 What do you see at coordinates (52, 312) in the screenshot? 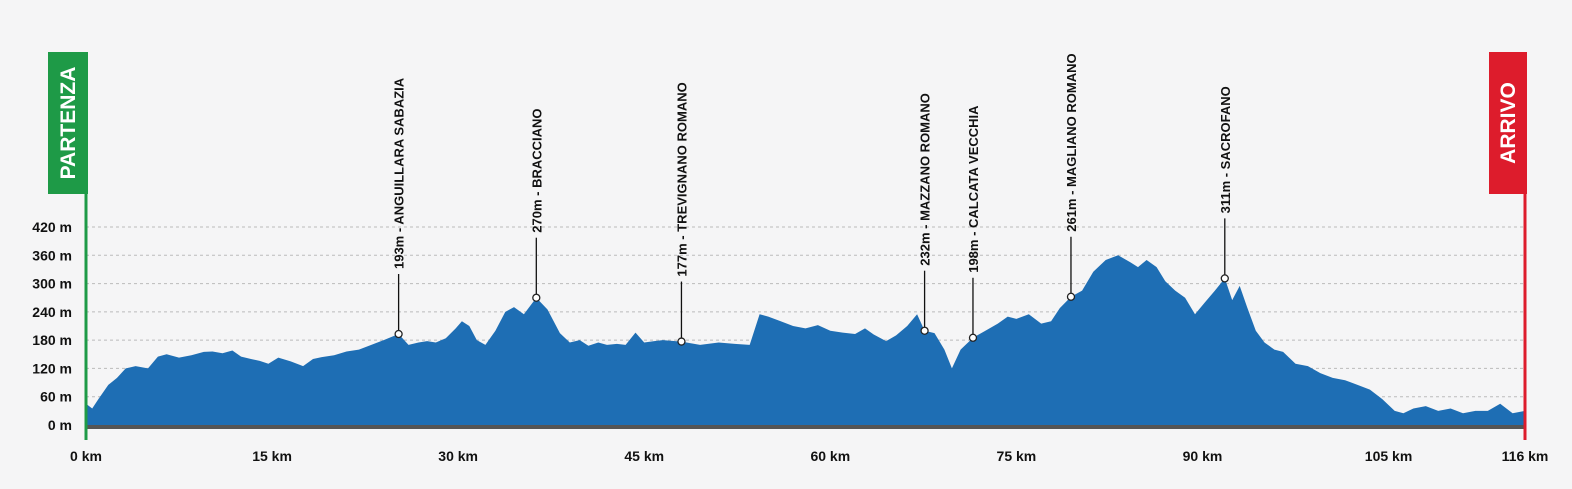
I see `y-tick-label: 240 m` at bounding box center [52, 312].